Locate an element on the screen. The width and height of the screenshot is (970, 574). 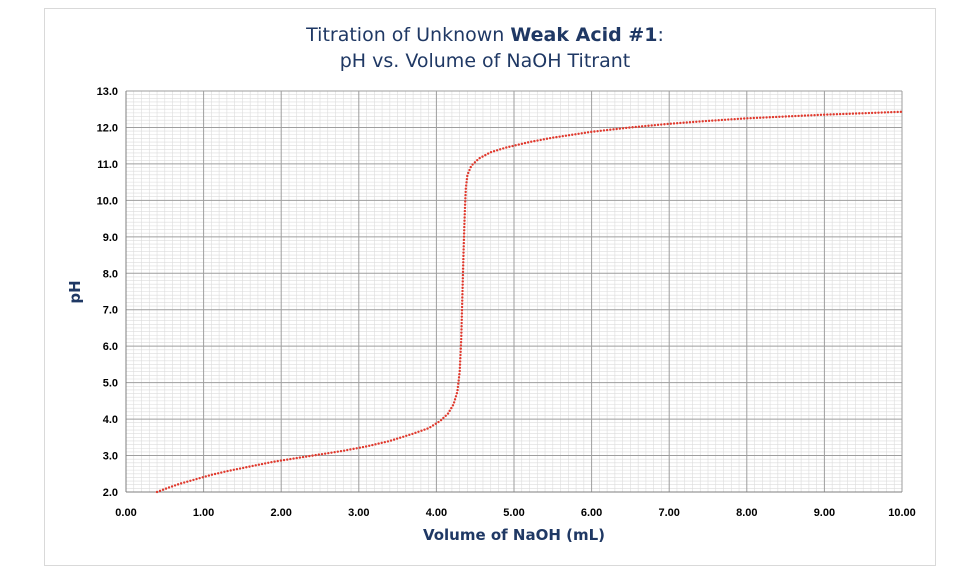
x-tick-label: 0.00 is located at coordinates (125, 513).